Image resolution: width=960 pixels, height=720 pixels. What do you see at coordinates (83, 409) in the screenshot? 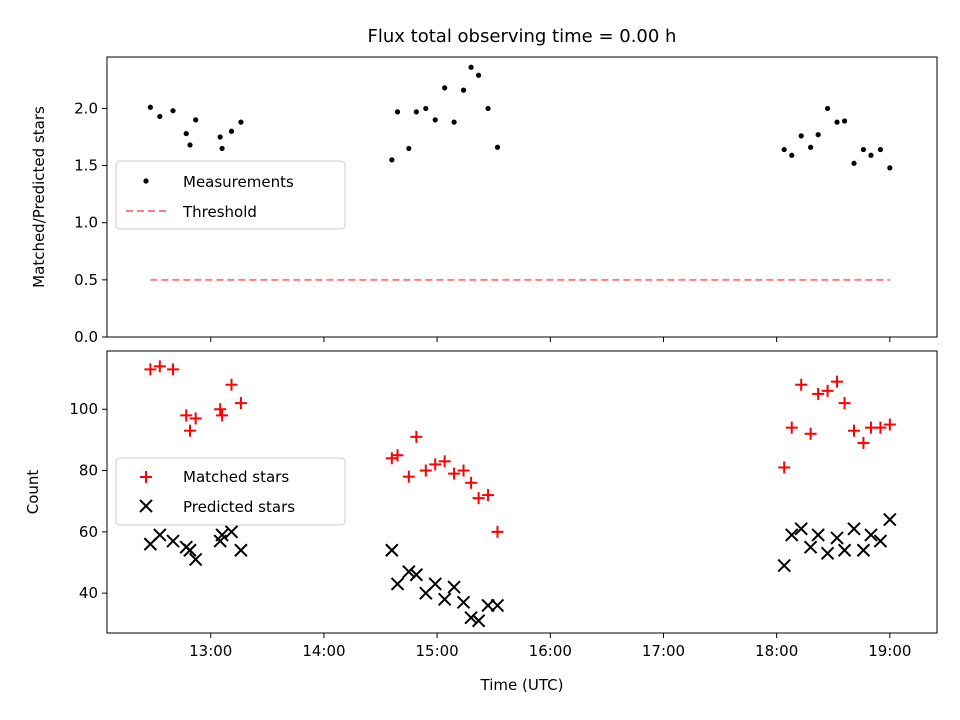
I see `bottom-y-tick-label: 100` at bounding box center [83, 409].